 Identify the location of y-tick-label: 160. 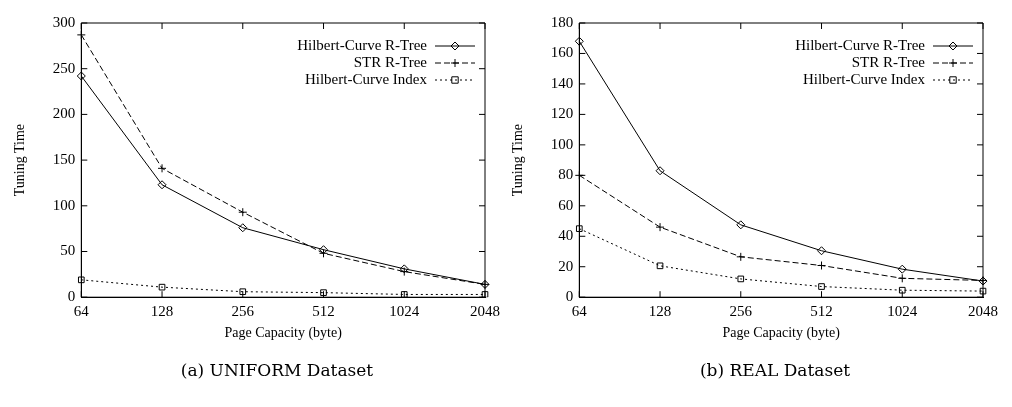
(562, 52).